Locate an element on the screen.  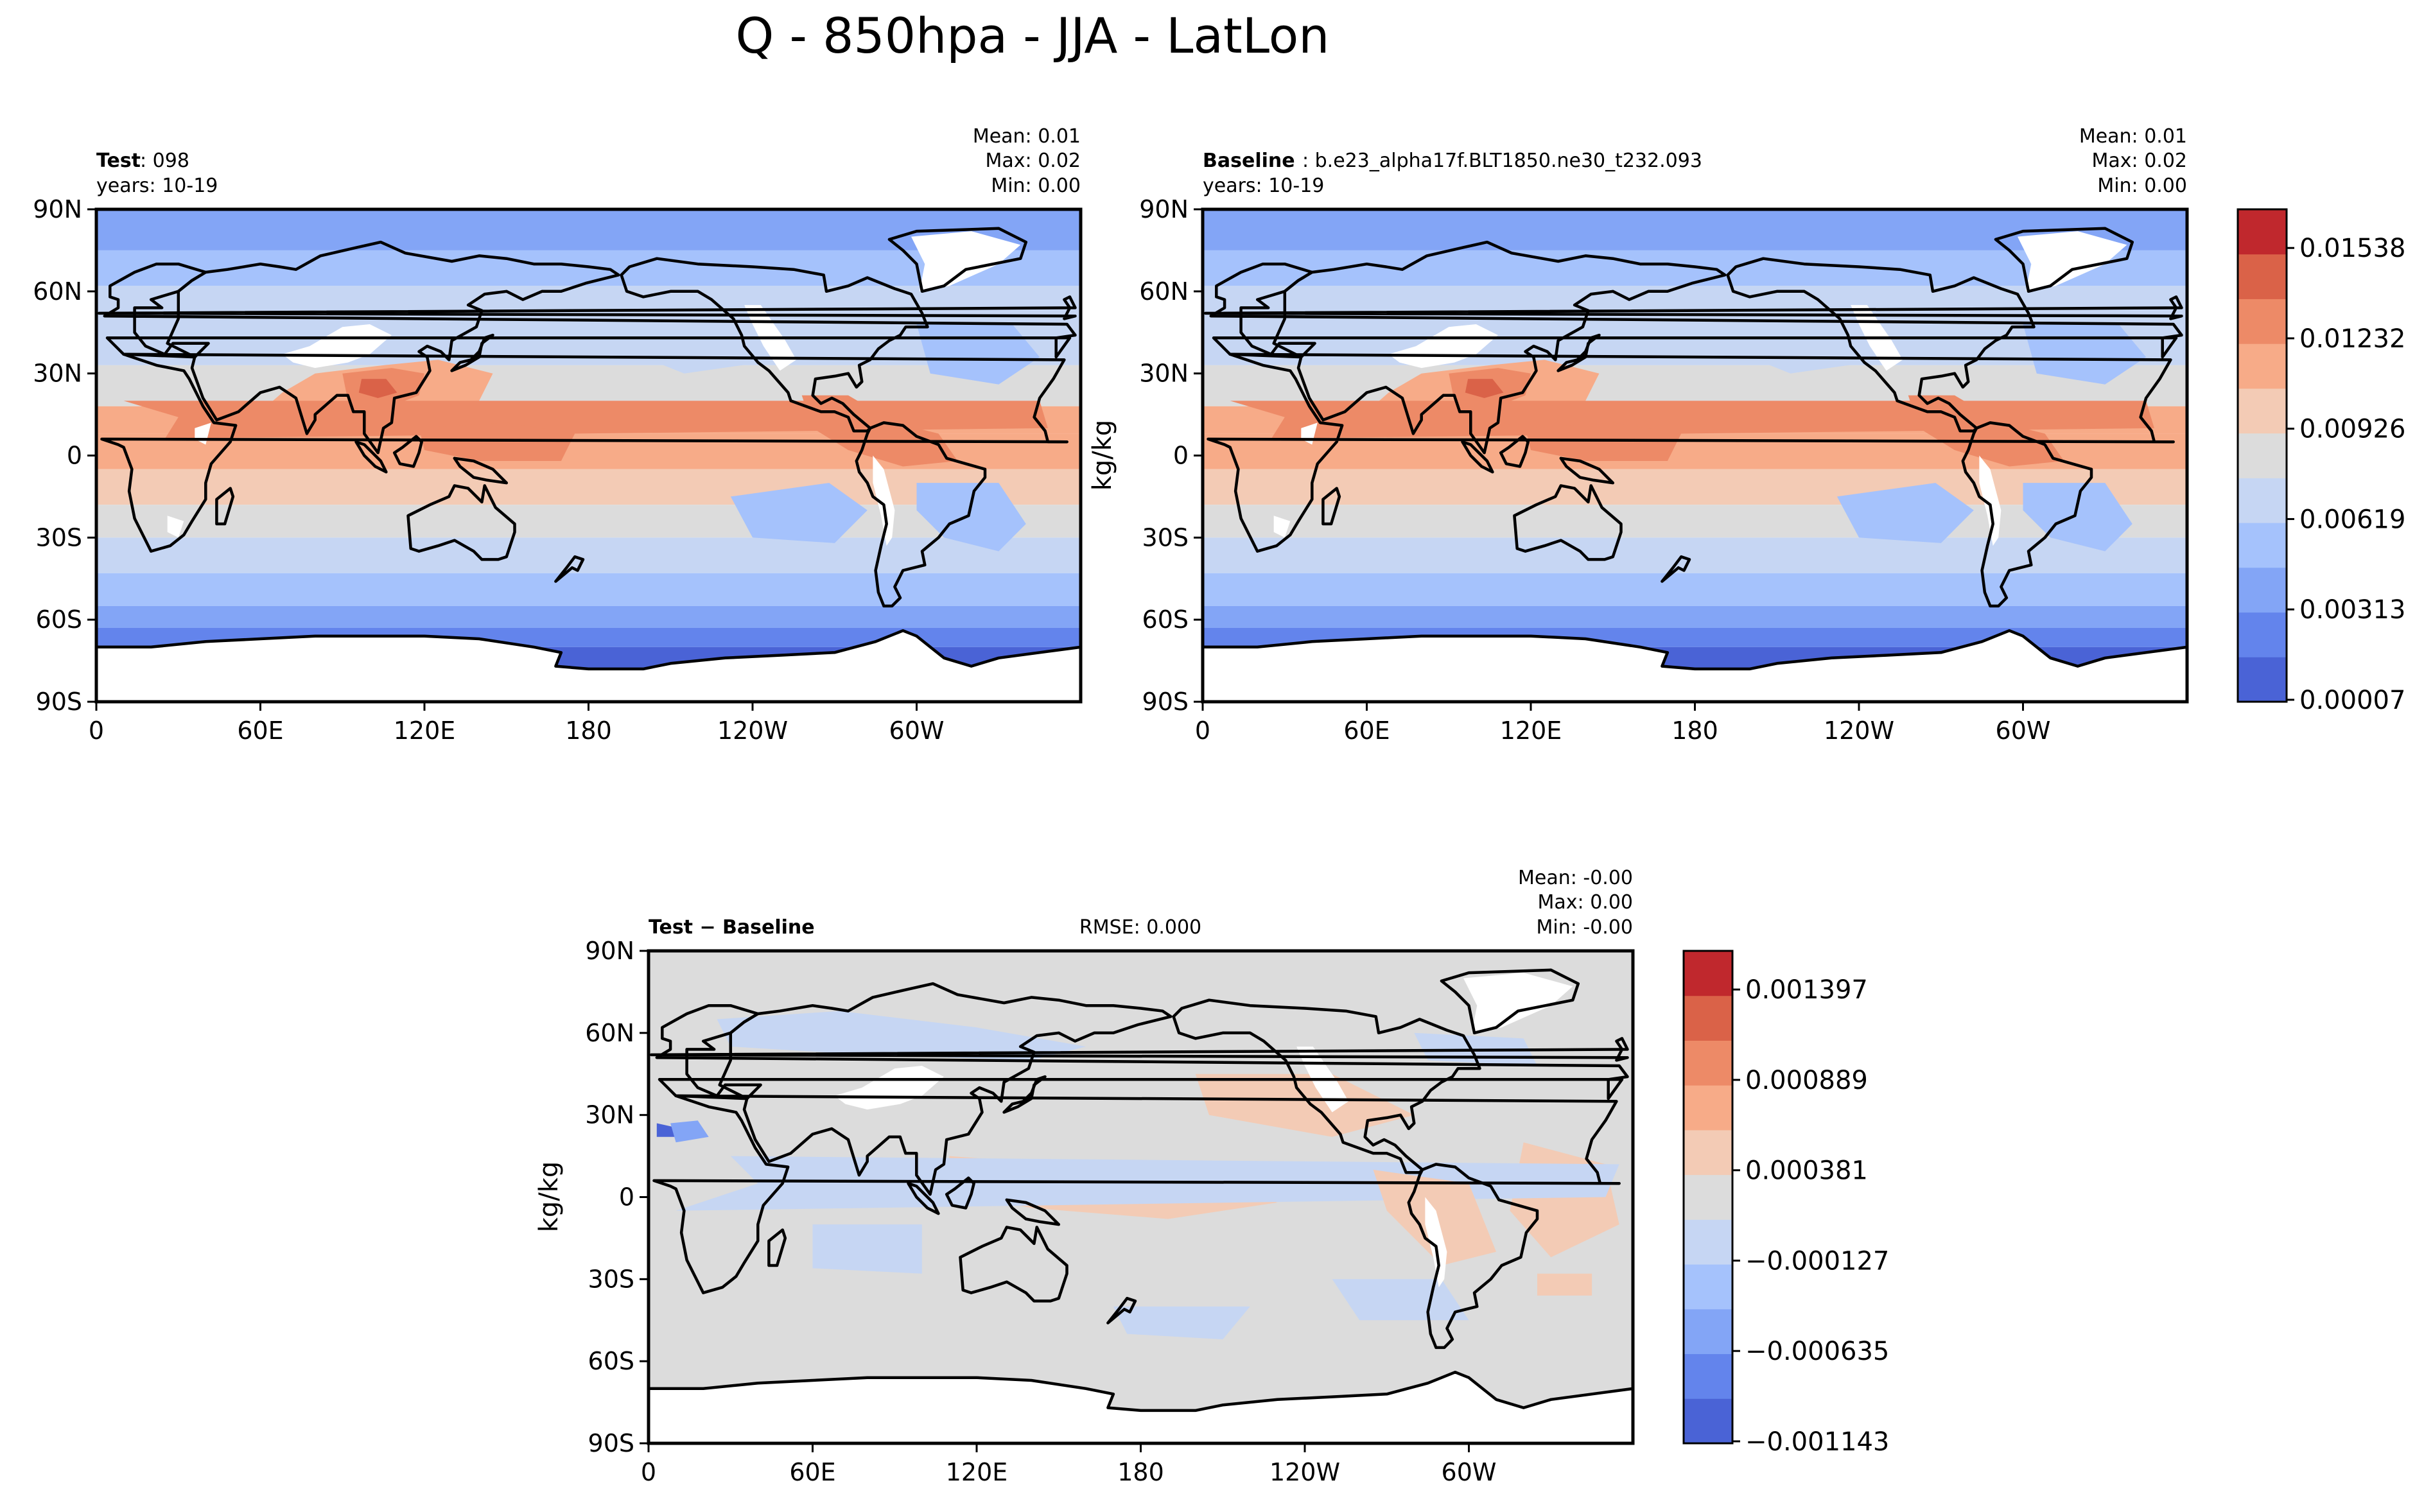
coastline-northAmerica is located at coordinates (1881, 345).